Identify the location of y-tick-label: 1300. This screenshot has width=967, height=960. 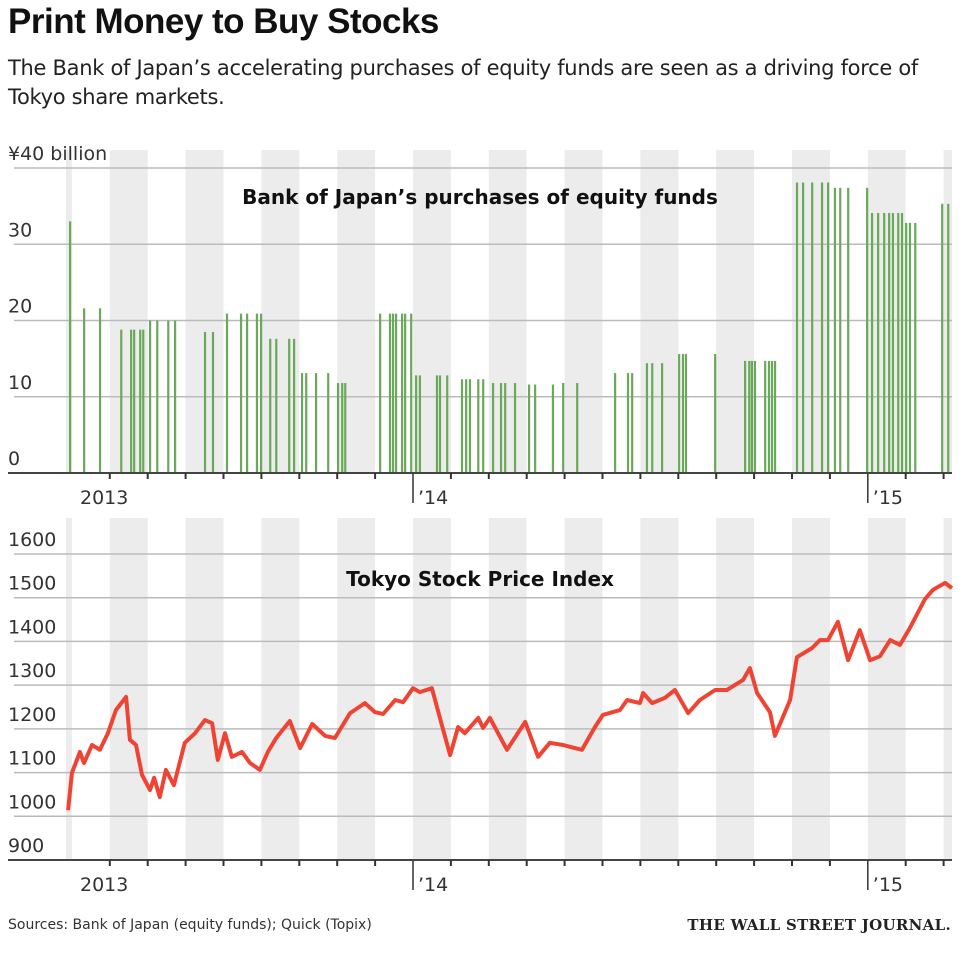
(32, 671).